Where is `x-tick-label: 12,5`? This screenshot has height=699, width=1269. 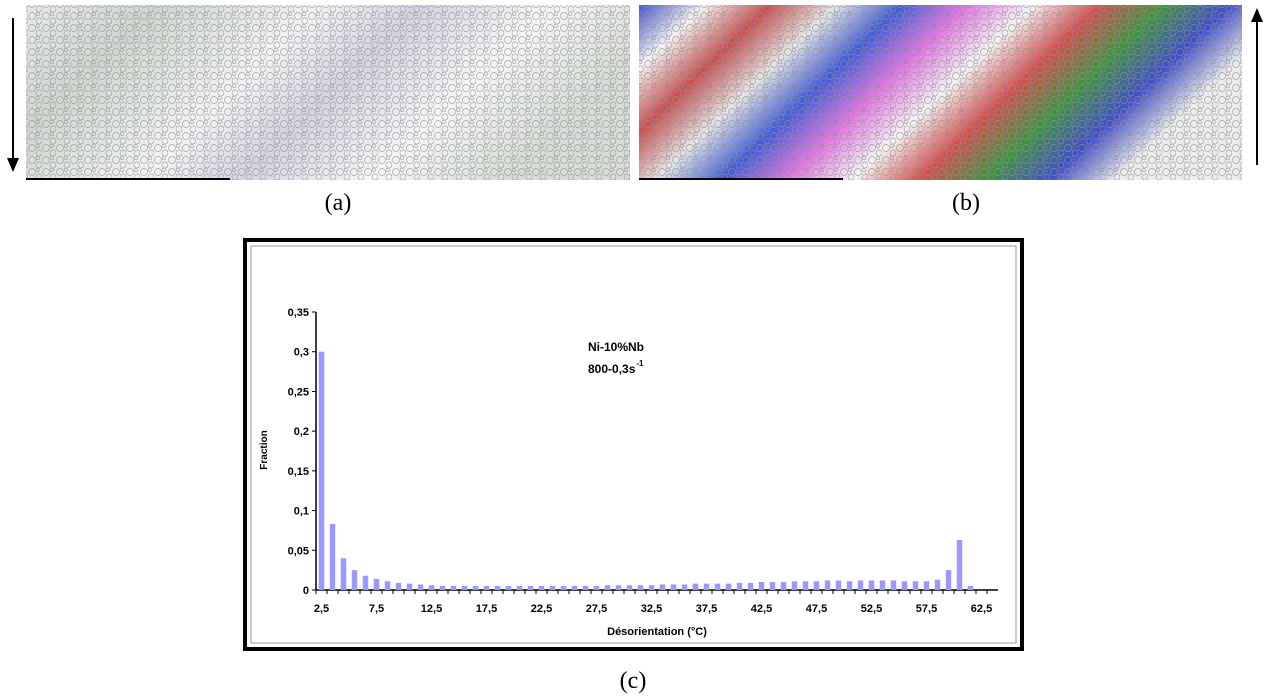 x-tick-label: 12,5 is located at coordinates (431, 609).